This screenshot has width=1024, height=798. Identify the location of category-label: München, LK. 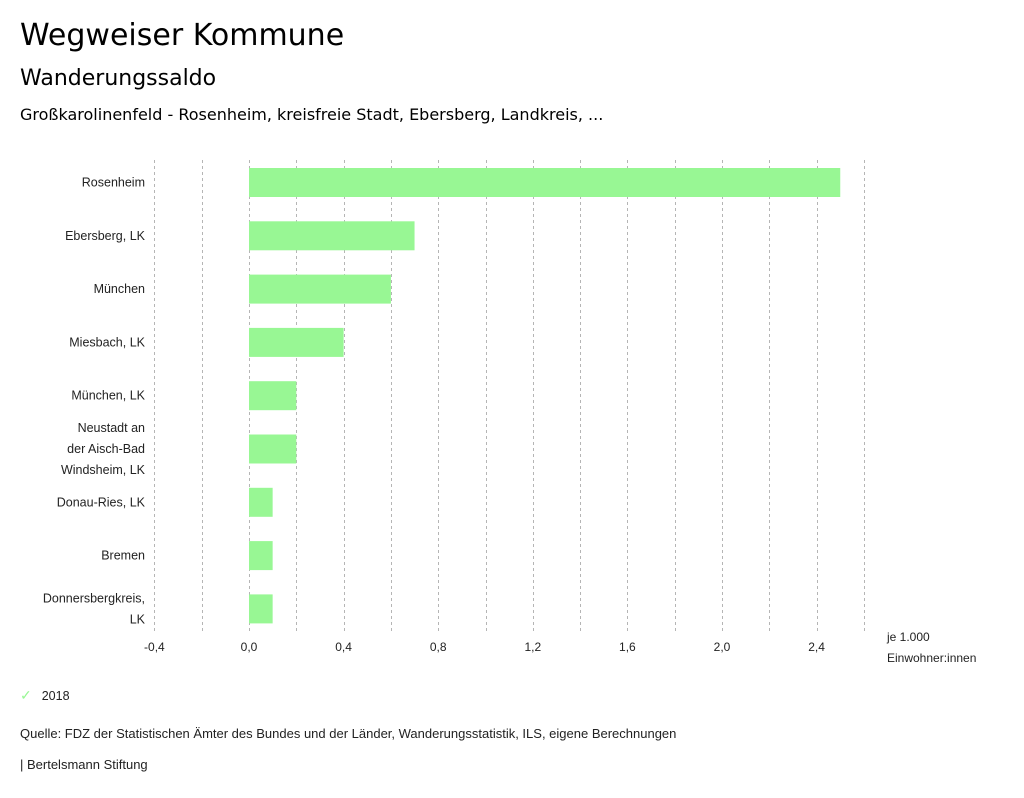
(108, 396).